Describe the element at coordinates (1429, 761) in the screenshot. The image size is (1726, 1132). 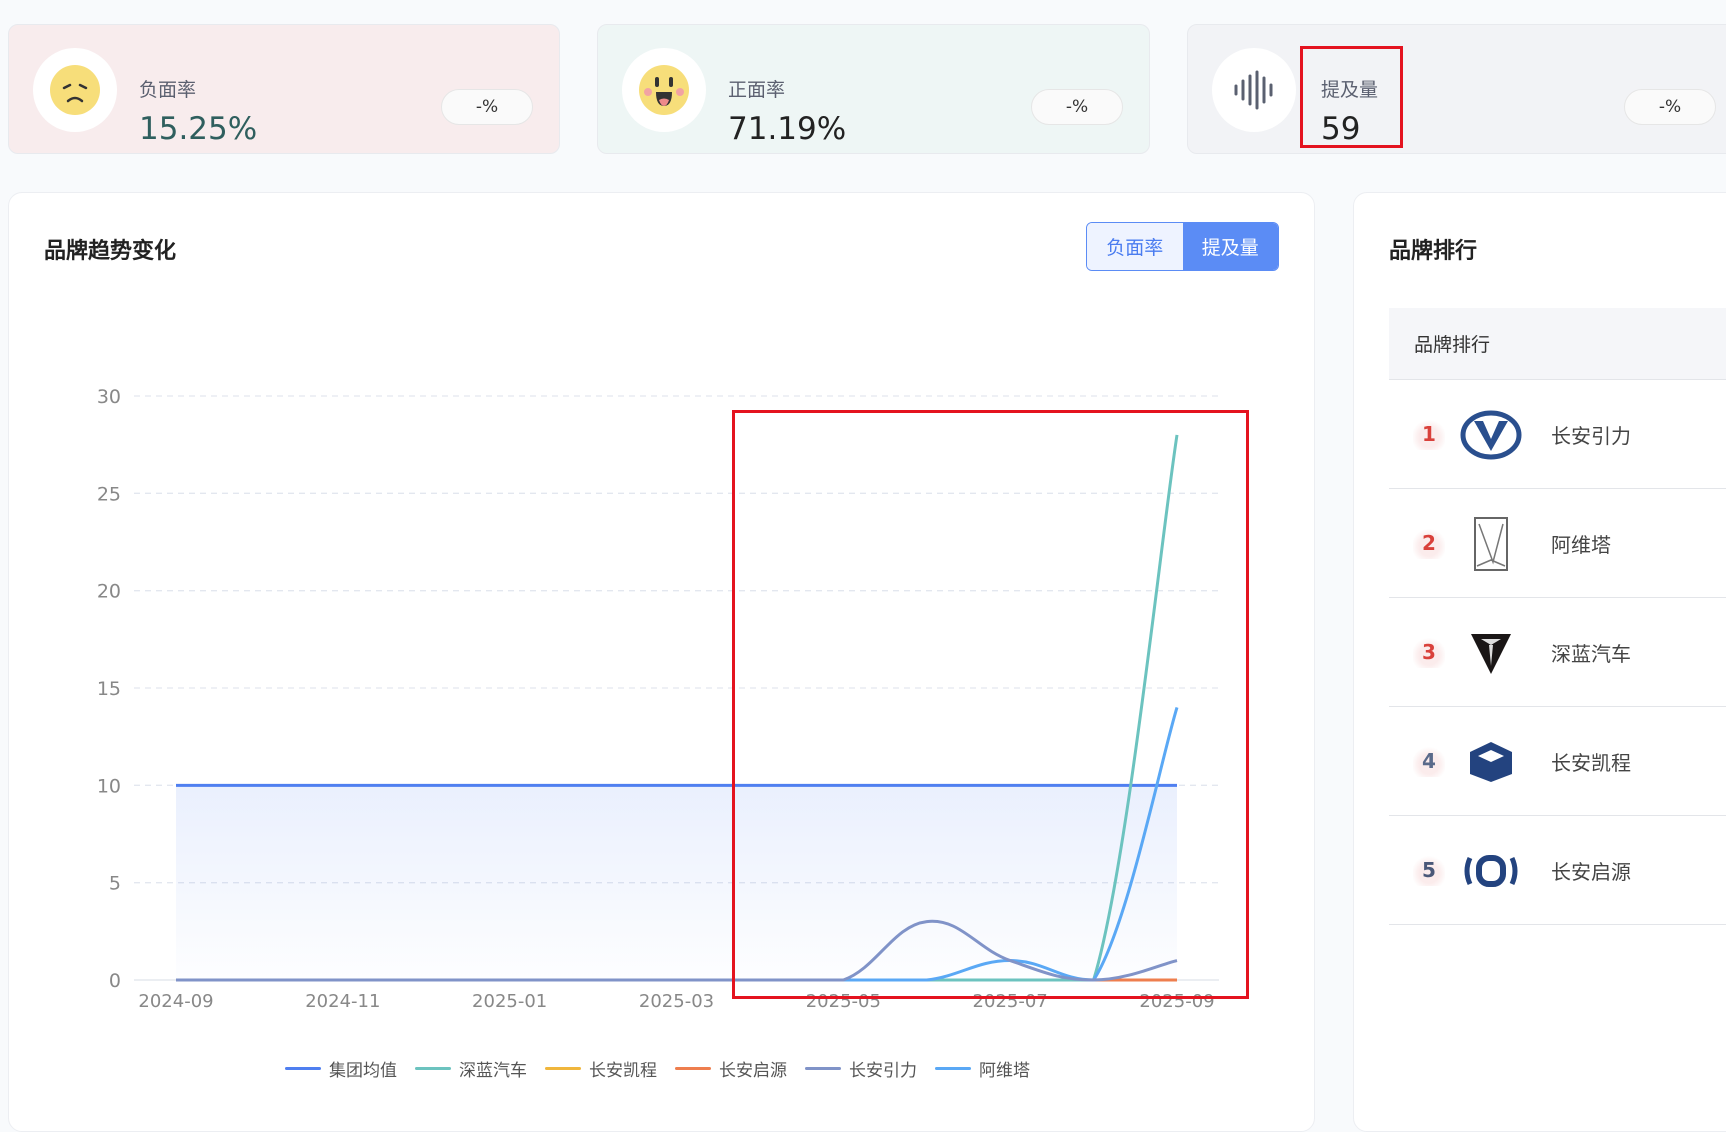
I see `rank-badge: 4` at that location.